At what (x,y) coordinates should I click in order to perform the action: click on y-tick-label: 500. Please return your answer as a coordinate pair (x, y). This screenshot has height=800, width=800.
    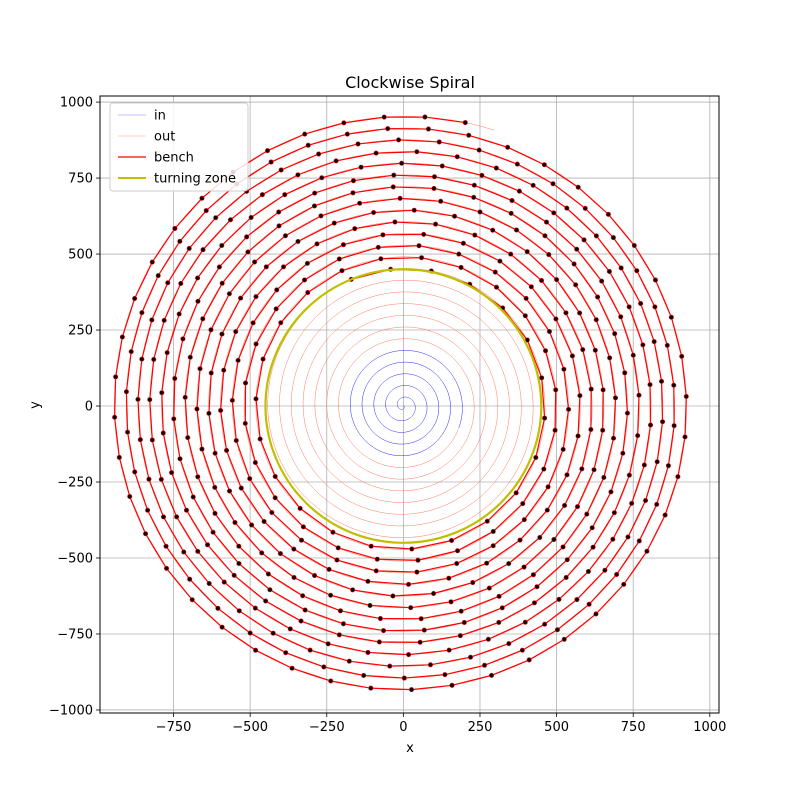
    Looking at the image, I should click on (80, 255).